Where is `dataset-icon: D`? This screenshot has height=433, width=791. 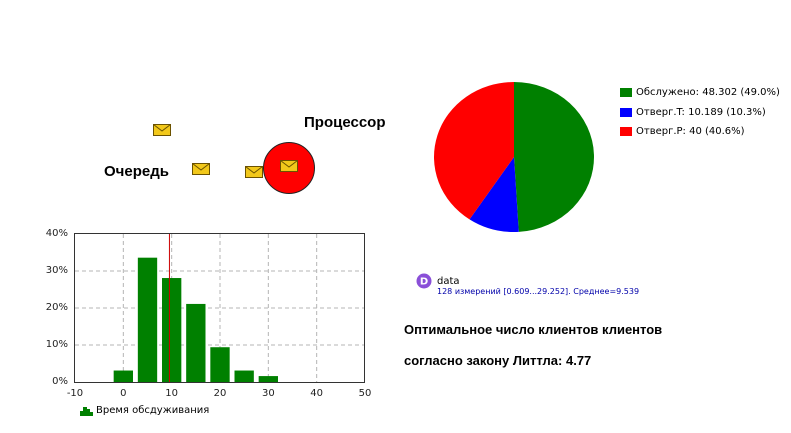
dataset-icon: D is located at coordinates (424, 281).